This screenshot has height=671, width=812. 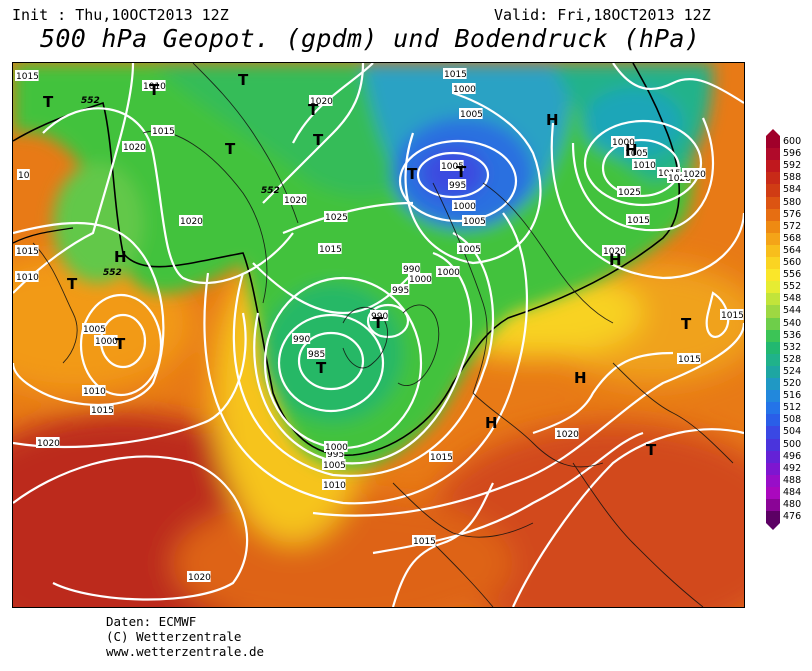 I want to click on colorbar-label: 568, so click(x=792, y=238).